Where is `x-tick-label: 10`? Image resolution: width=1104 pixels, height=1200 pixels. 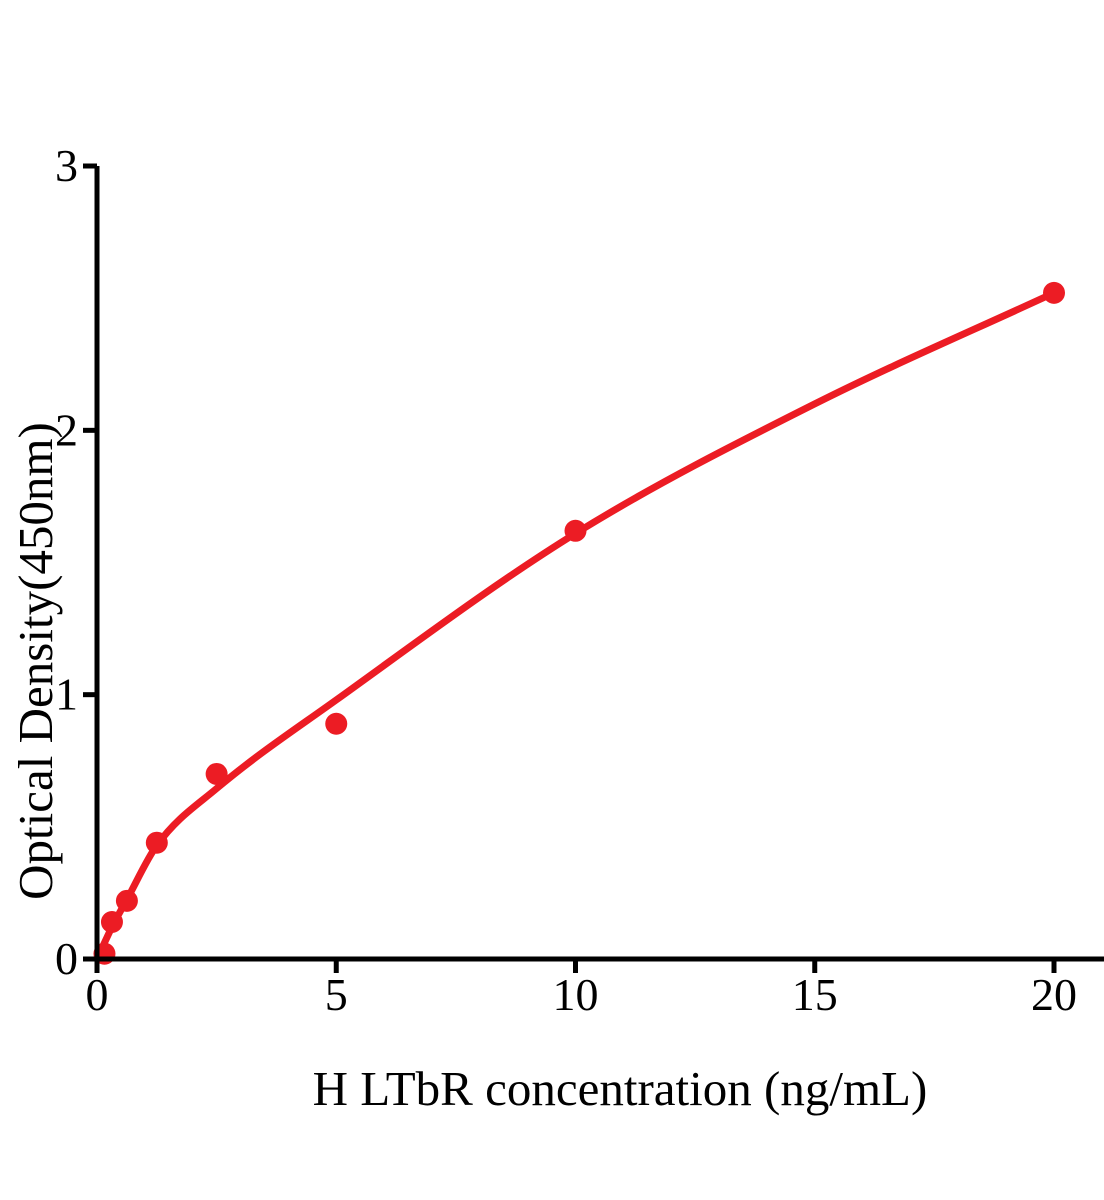 x-tick-label: 10 is located at coordinates (576, 994).